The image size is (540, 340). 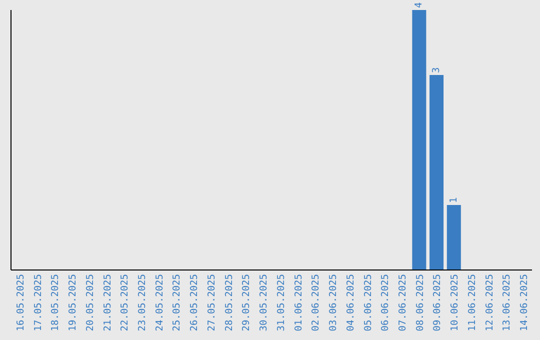 What do you see at coordinates (436, 70) in the screenshot?
I see `data-label: 3` at bounding box center [436, 70].